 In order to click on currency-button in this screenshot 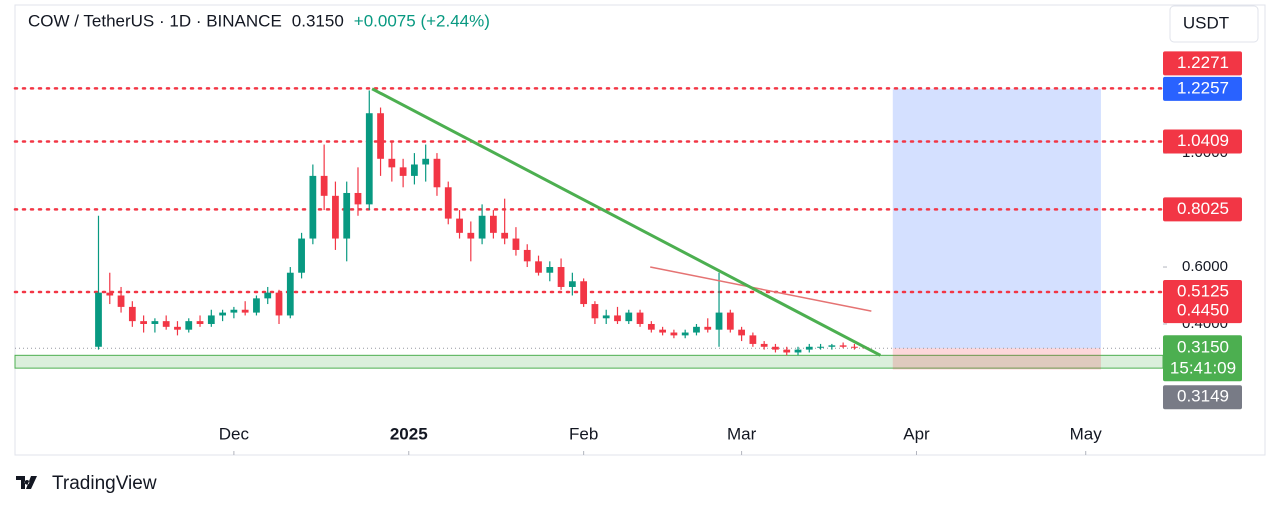, I will do `click(1214, 24)`.